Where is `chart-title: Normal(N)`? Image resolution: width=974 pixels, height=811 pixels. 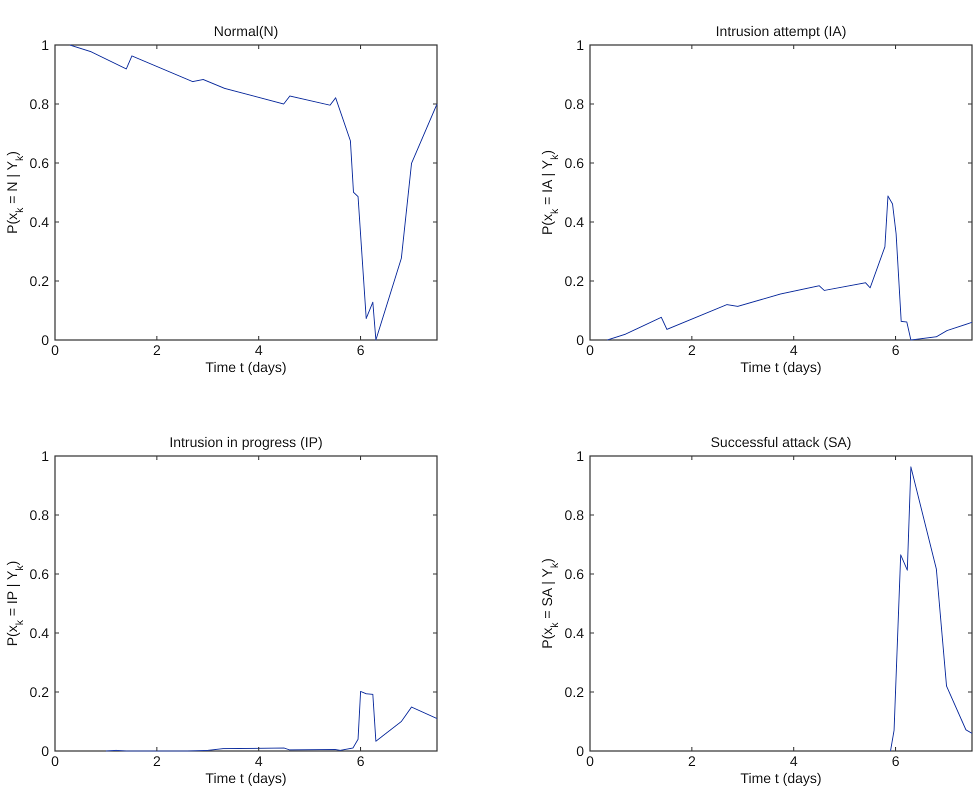
chart-title: Normal(N) is located at coordinates (246, 31).